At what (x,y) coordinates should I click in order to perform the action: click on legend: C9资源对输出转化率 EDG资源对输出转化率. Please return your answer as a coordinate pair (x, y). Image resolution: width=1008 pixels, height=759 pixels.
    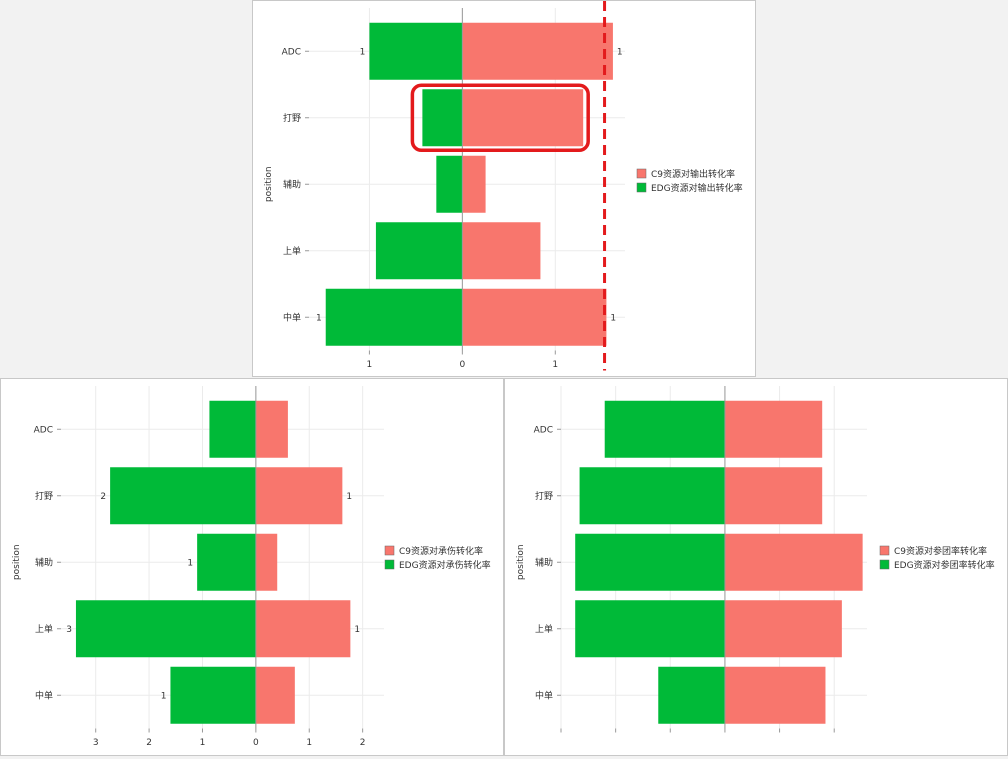
    Looking at the image, I should click on (689, 181).